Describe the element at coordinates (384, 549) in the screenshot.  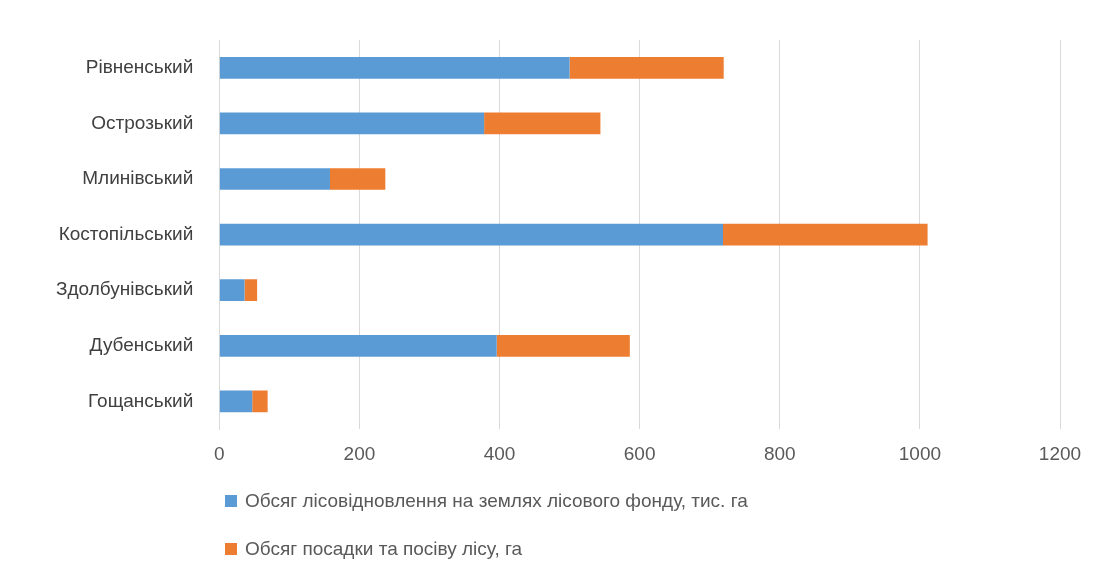
I see `legend-label: Обсяг посадки та посіву лісу, га` at that location.